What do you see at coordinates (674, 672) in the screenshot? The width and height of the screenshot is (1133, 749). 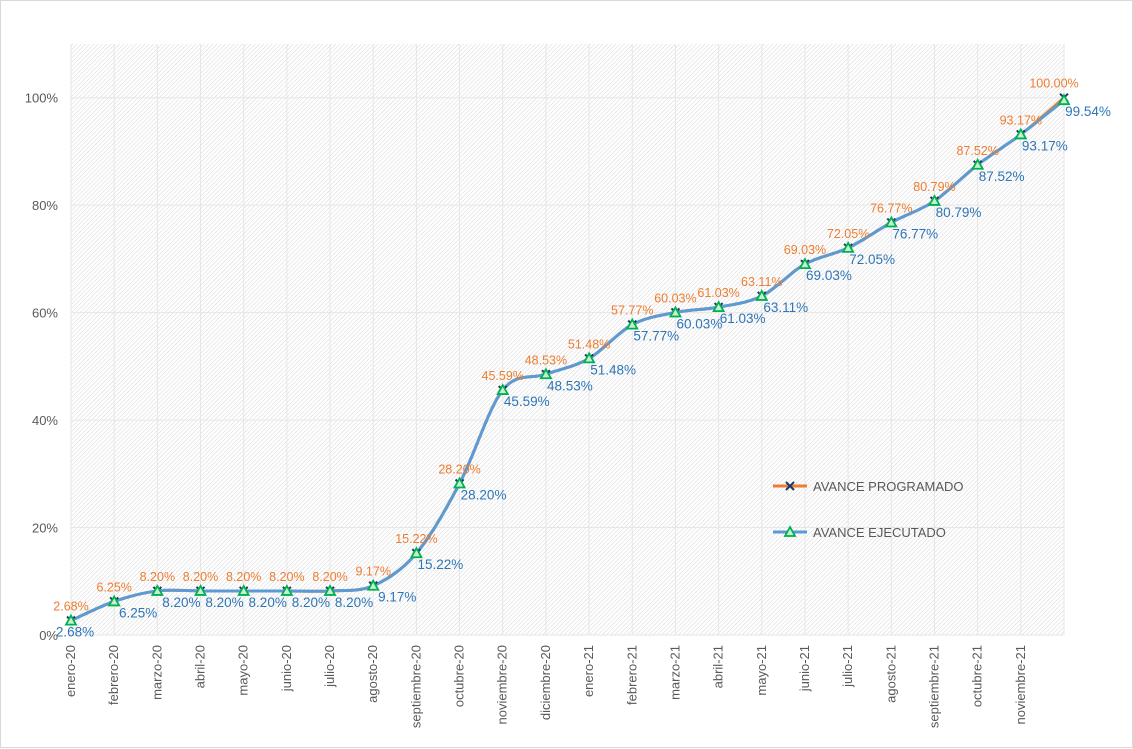 I see `x-tick-label: marzo-21` at bounding box center [674, 672].